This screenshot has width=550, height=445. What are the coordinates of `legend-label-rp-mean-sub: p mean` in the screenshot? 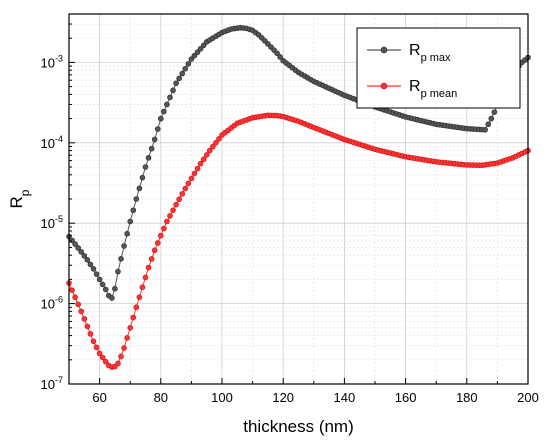 It's located at (439, 94).